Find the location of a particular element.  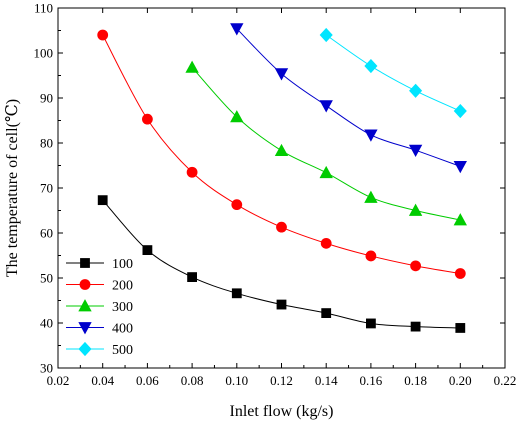

legend-label: 400 is located at coordinates (122, 329).